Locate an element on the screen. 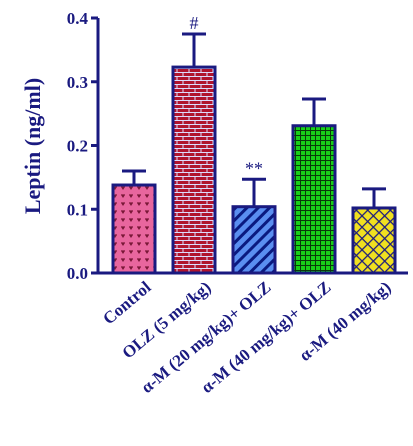 The image size is (413, 446). y-axis-label: Leptin (ng/ml) is located at coordinates (32, 146).